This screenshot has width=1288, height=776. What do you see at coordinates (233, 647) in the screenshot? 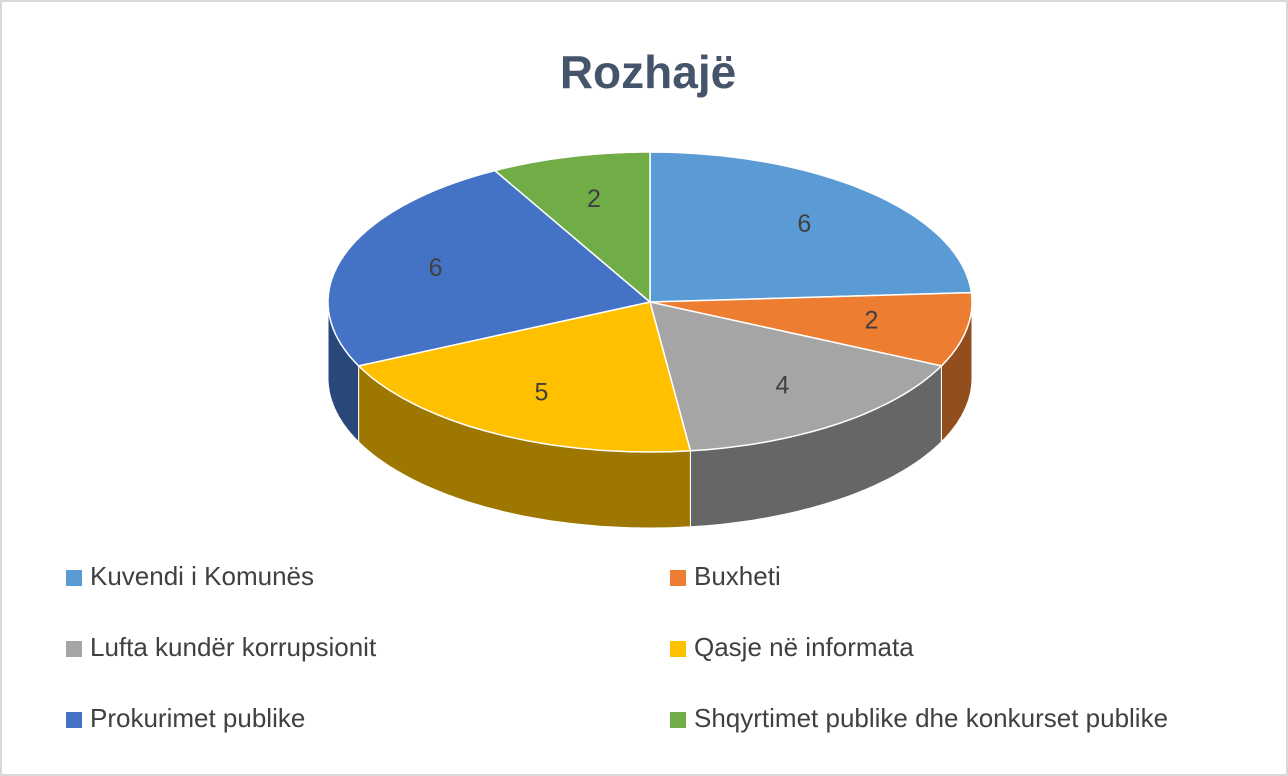
I see `legend-label: Lufta kundër korrupsionit` at bounding box center [233, 647].